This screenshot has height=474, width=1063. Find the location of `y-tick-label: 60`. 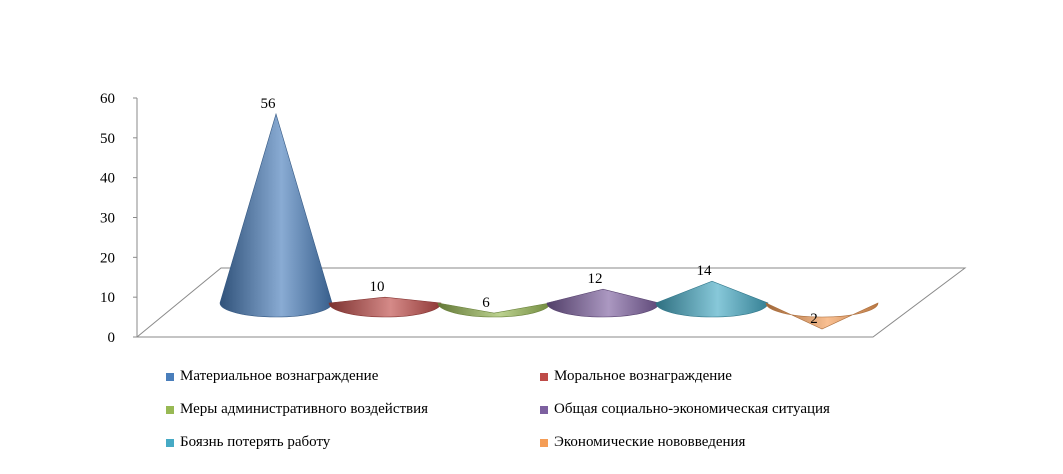

y-tick-label: 60 is located at coordinates (107, 99).